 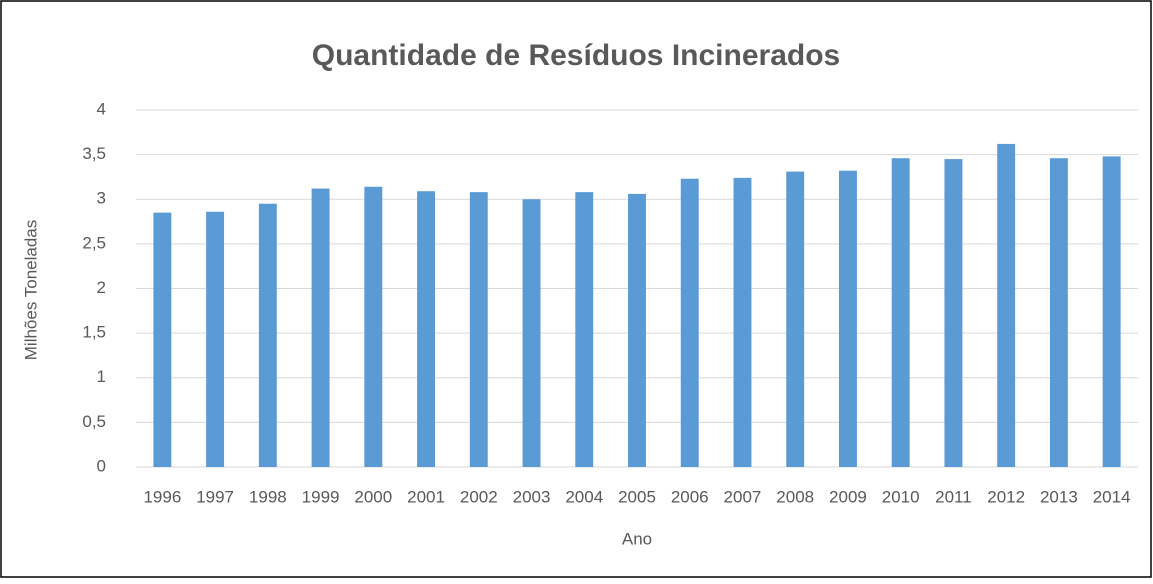 I want to click on x-tick-label: 2002, so click(x=479, y=496).